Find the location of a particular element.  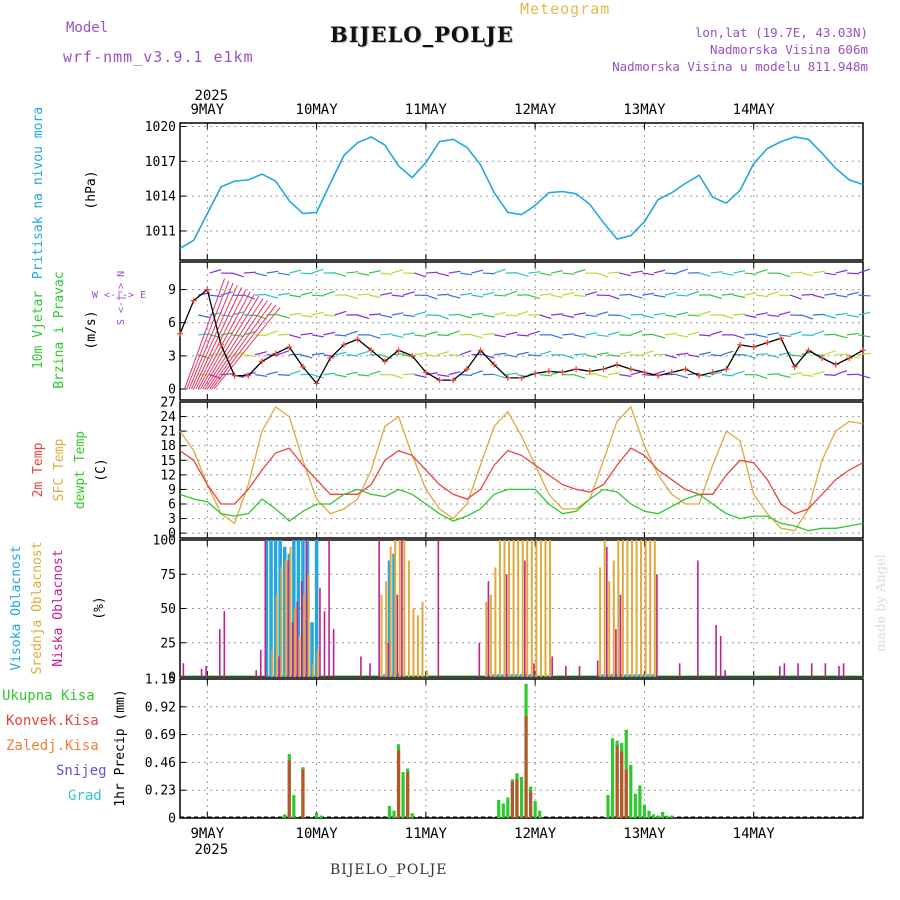

temp-unit-label: (C) is located at coordinates (101, 469).